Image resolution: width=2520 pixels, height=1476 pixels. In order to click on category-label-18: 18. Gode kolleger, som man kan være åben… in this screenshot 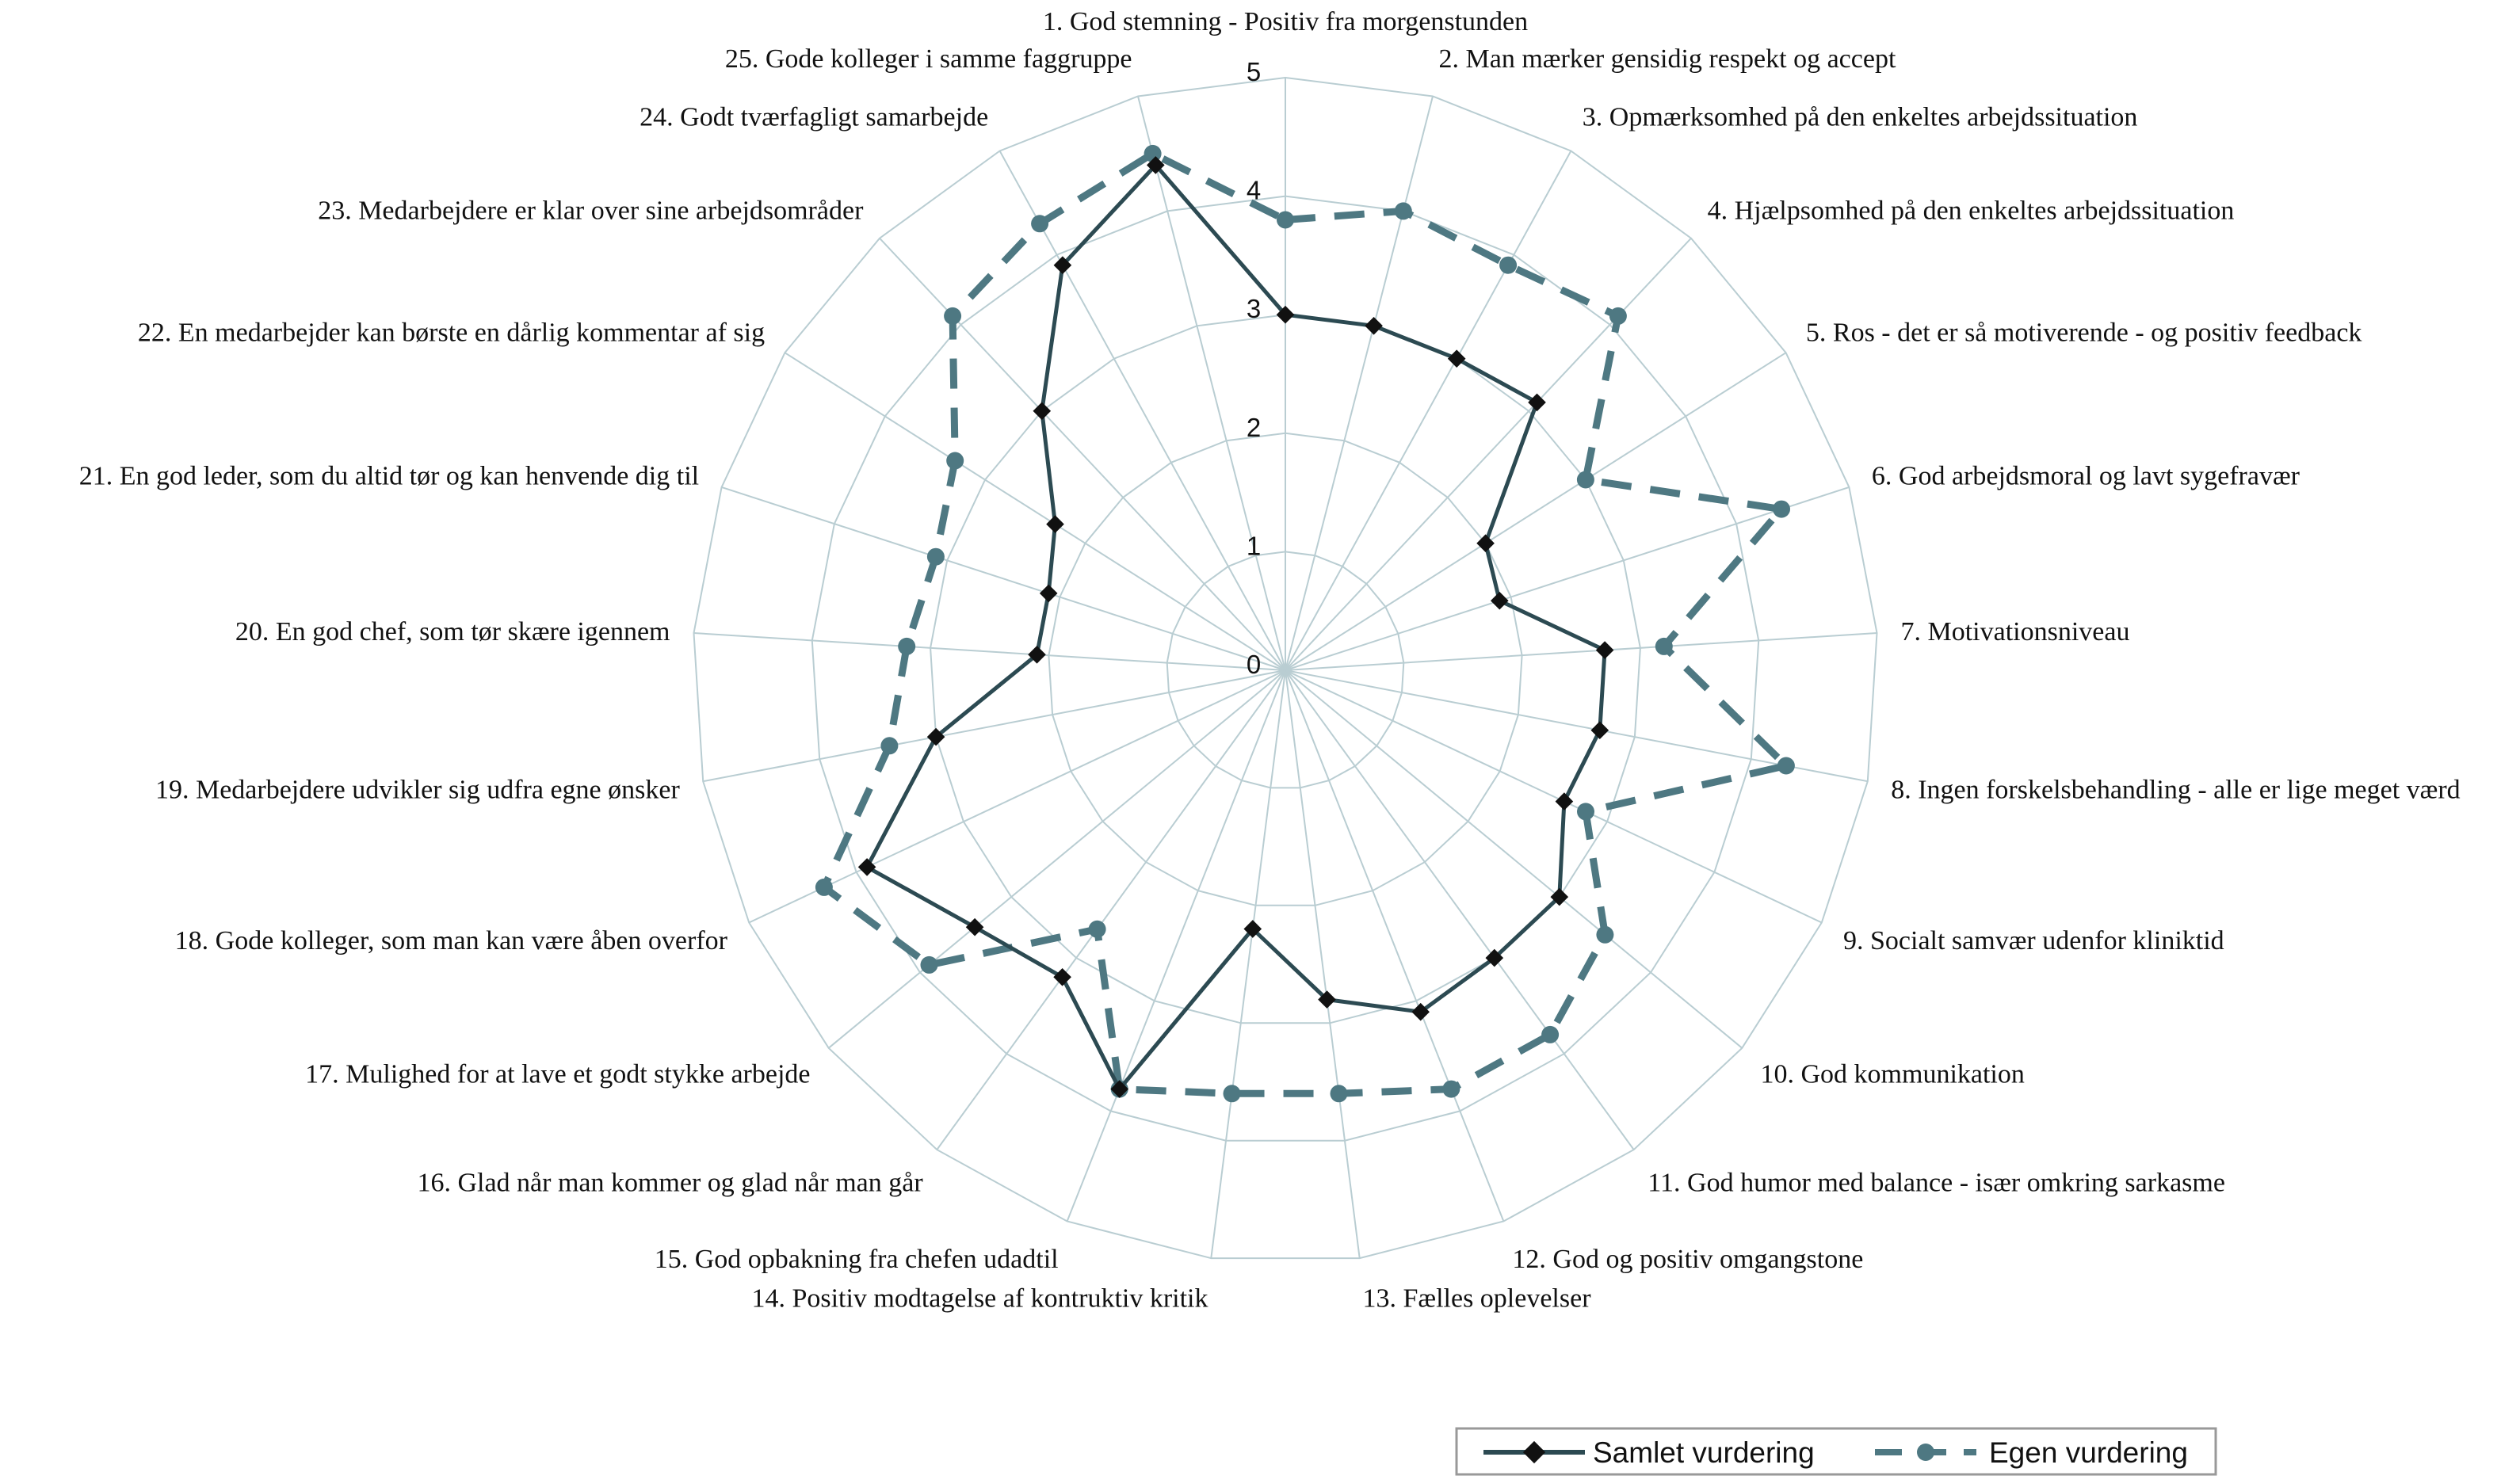, I will do `click(451, 940)`.